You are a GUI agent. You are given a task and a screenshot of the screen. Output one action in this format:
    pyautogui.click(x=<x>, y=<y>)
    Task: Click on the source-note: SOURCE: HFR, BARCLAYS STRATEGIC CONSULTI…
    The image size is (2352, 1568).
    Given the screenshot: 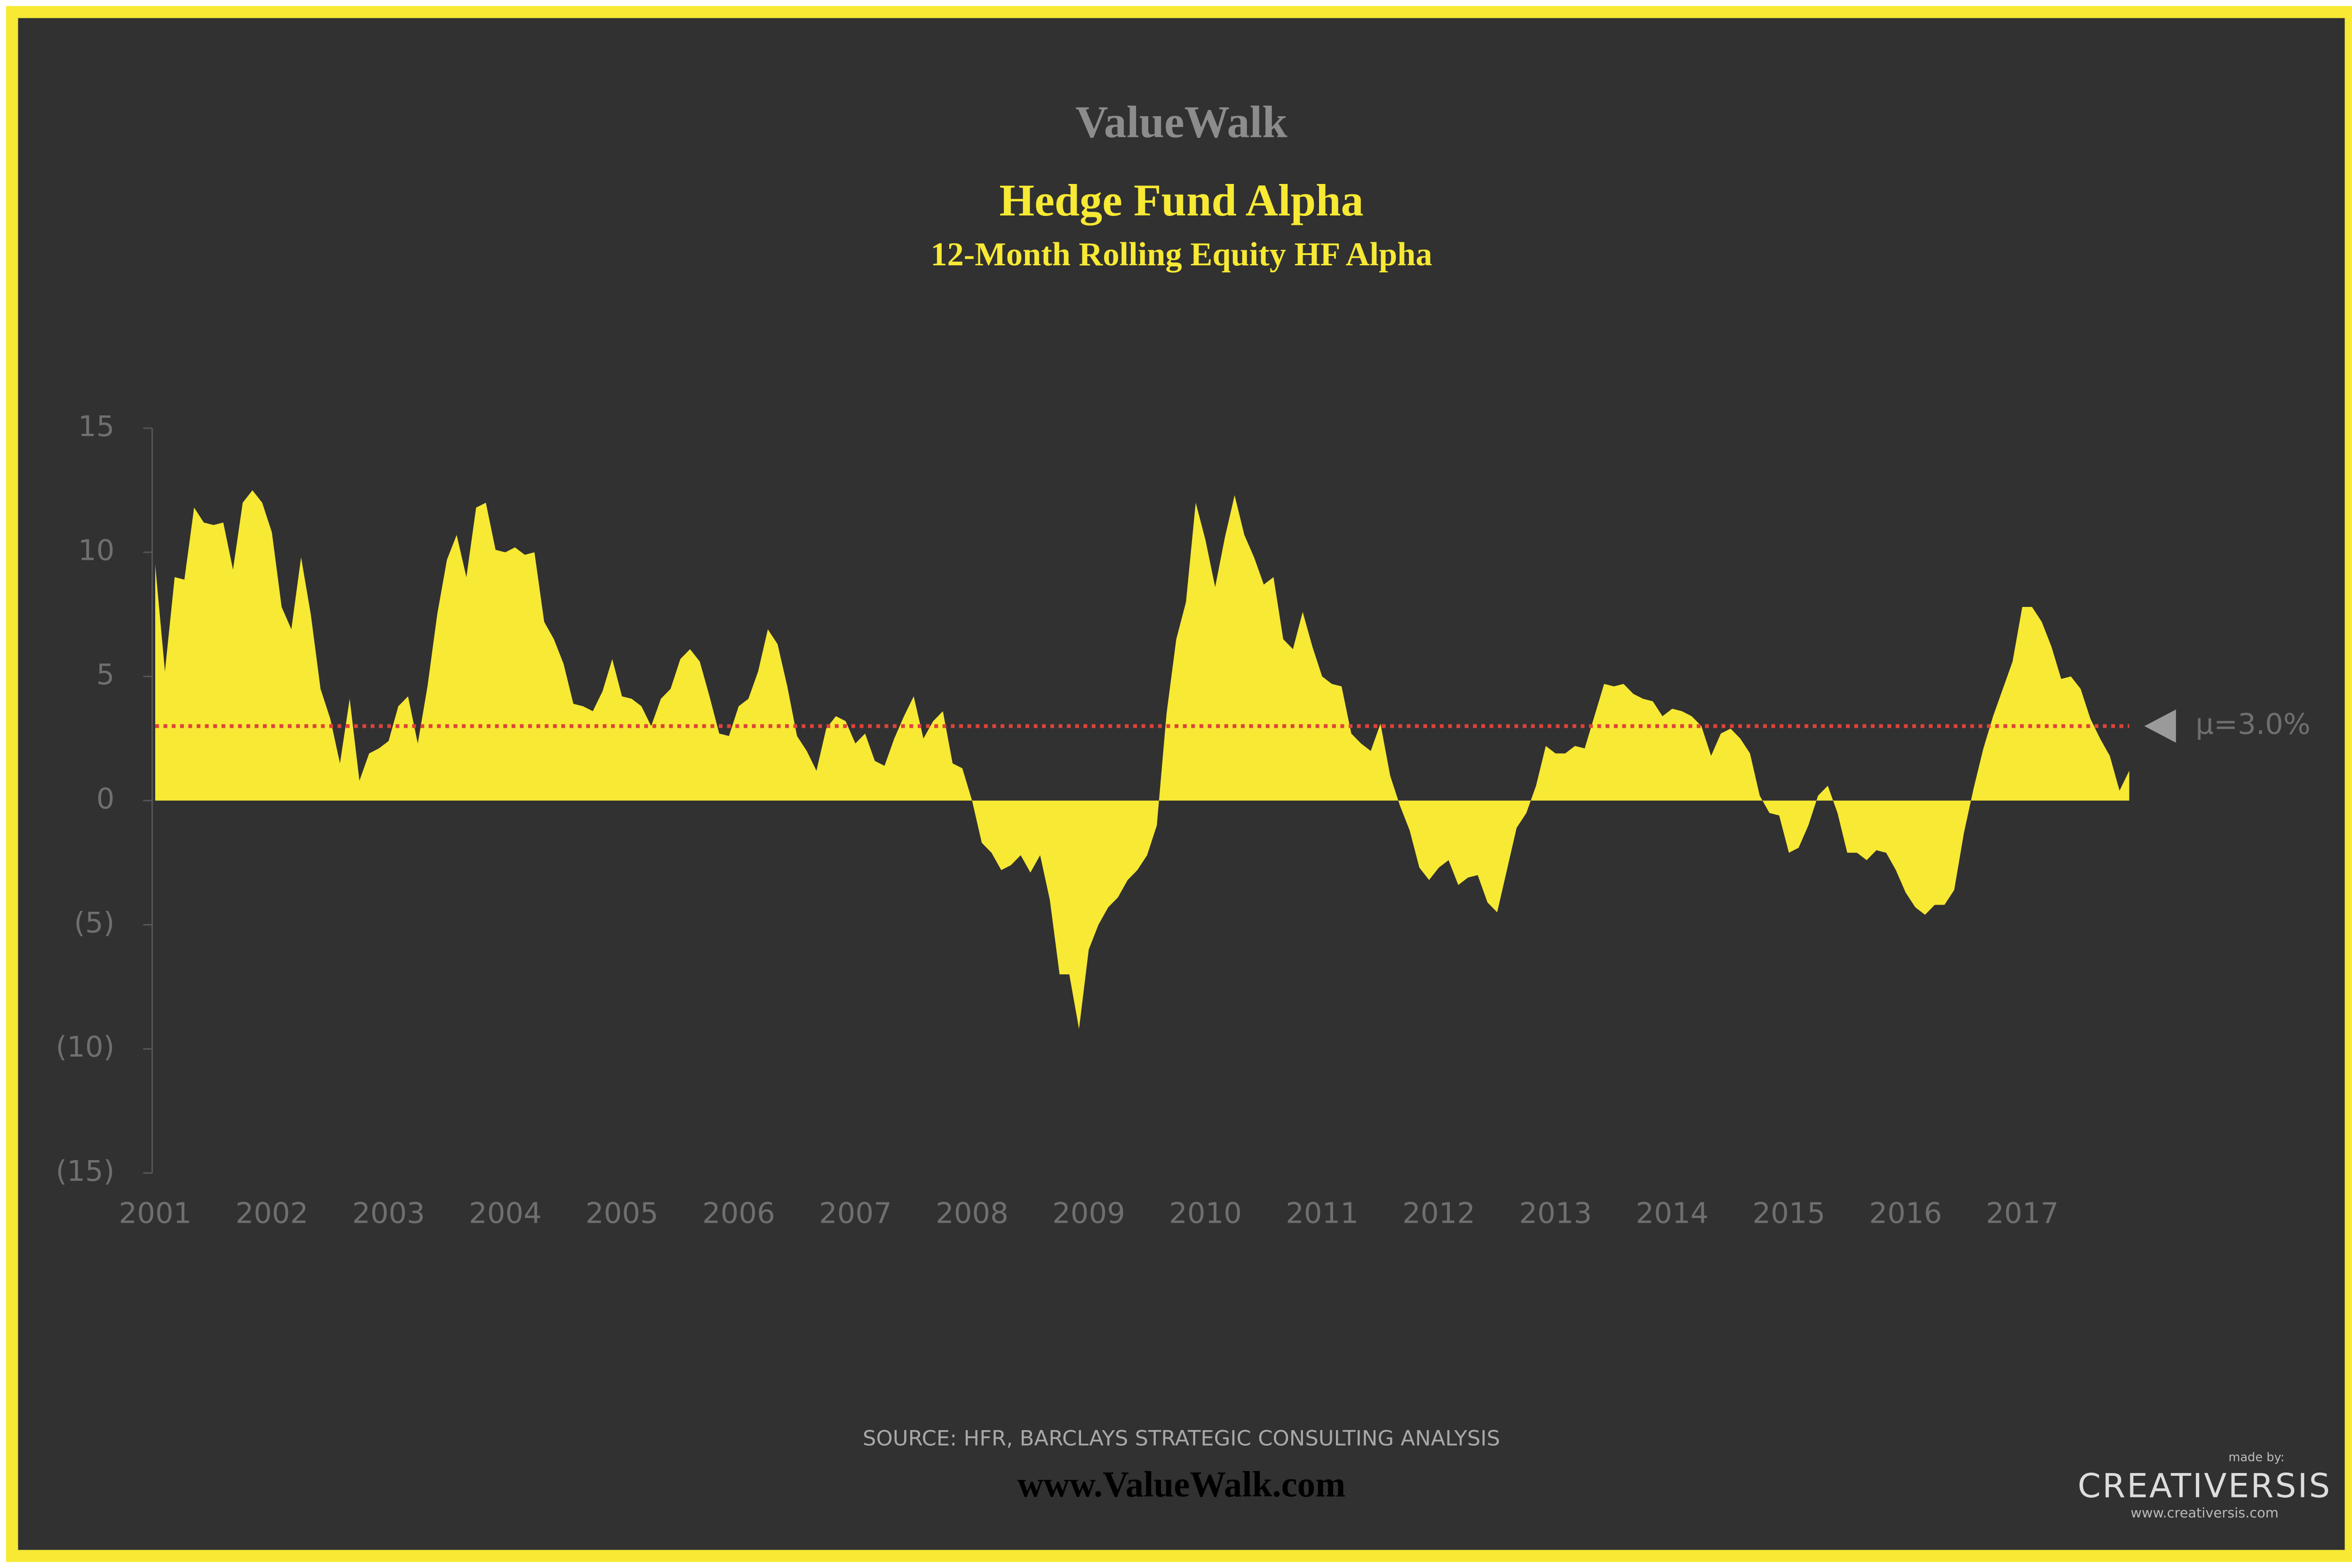 What is the action you would take?
    pyautogui.click(x=1181, y=1438)
    